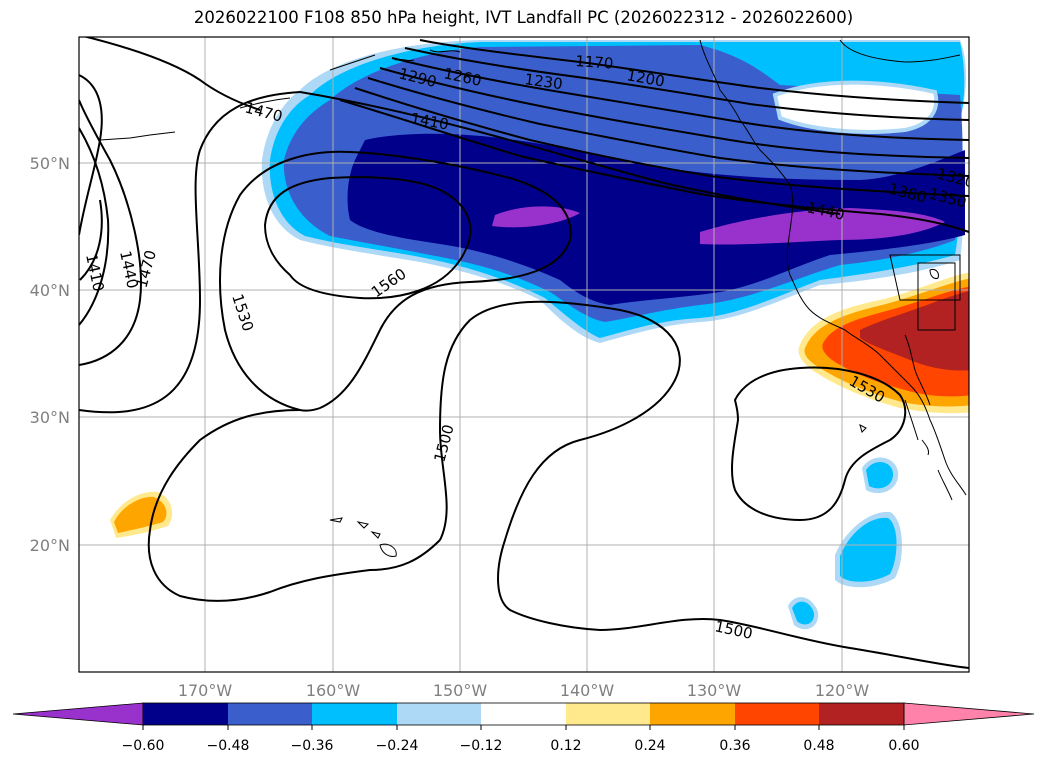 Image resolution: width=1047 pixels, height=765 pixels. I want to click on shading-blob-2-core, so click(868, 549).